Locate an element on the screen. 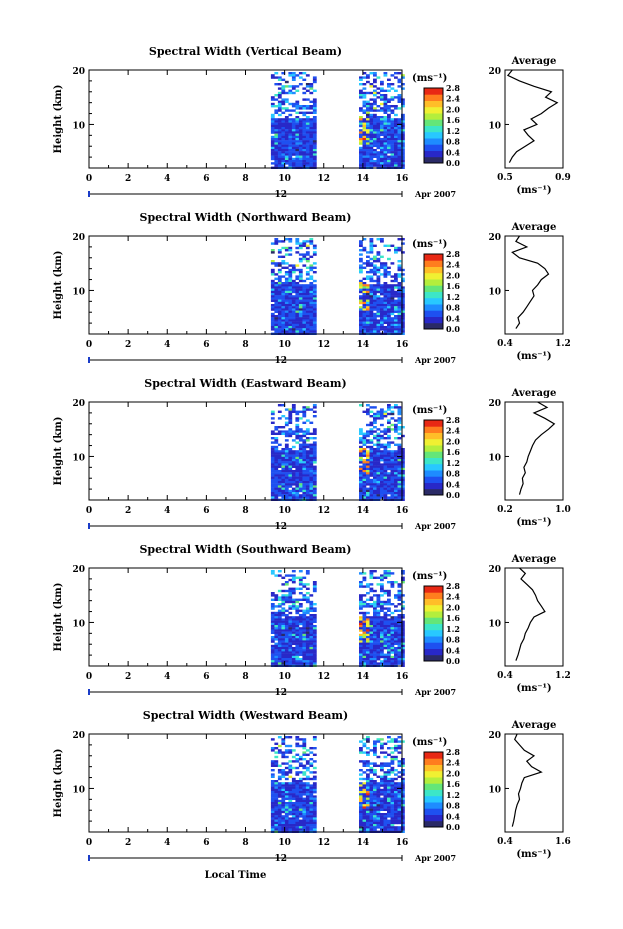 The height and width of the screenshot is (929, 623). profile-y-tick-label: 20 is located at coordinates (494, 72).